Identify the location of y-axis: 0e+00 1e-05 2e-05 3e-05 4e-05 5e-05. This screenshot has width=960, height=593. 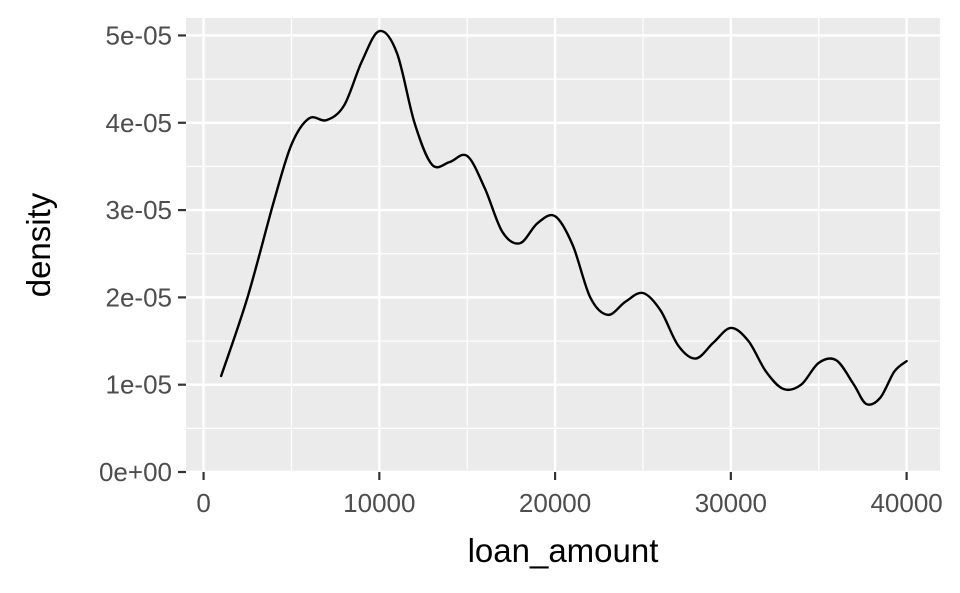
(142, 253).